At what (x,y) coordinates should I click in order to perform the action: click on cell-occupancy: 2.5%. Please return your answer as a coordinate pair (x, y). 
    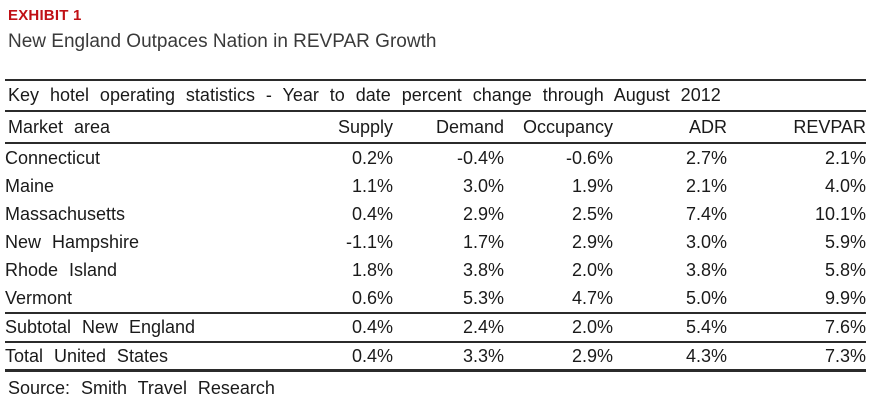
    Looking at the image, I should click on (592, 213).